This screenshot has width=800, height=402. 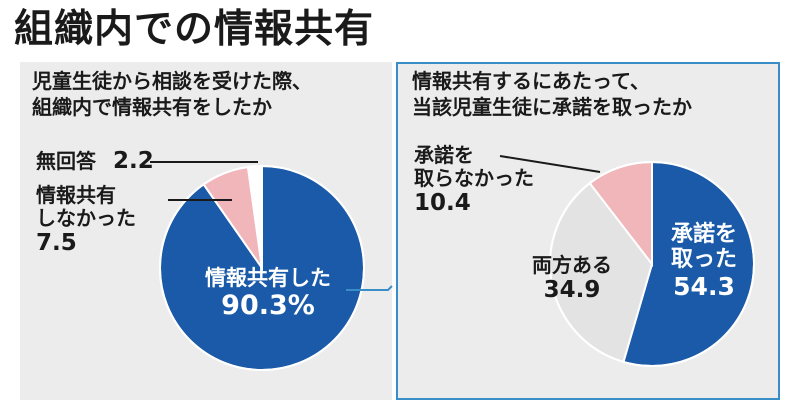 What do you see at coordinates (268, 278) in the screenshot?
I see `label-shared-name: 情報共有した` at bounding box center [268, 278].